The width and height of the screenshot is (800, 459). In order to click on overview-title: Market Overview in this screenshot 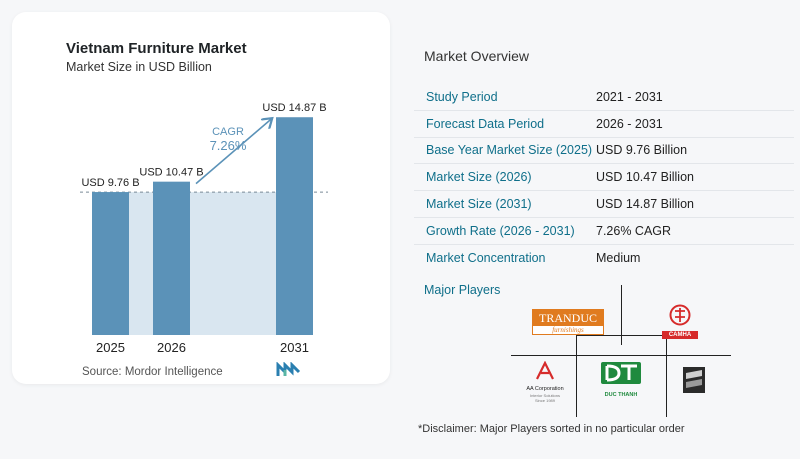, I will do `click(477, 56)`.